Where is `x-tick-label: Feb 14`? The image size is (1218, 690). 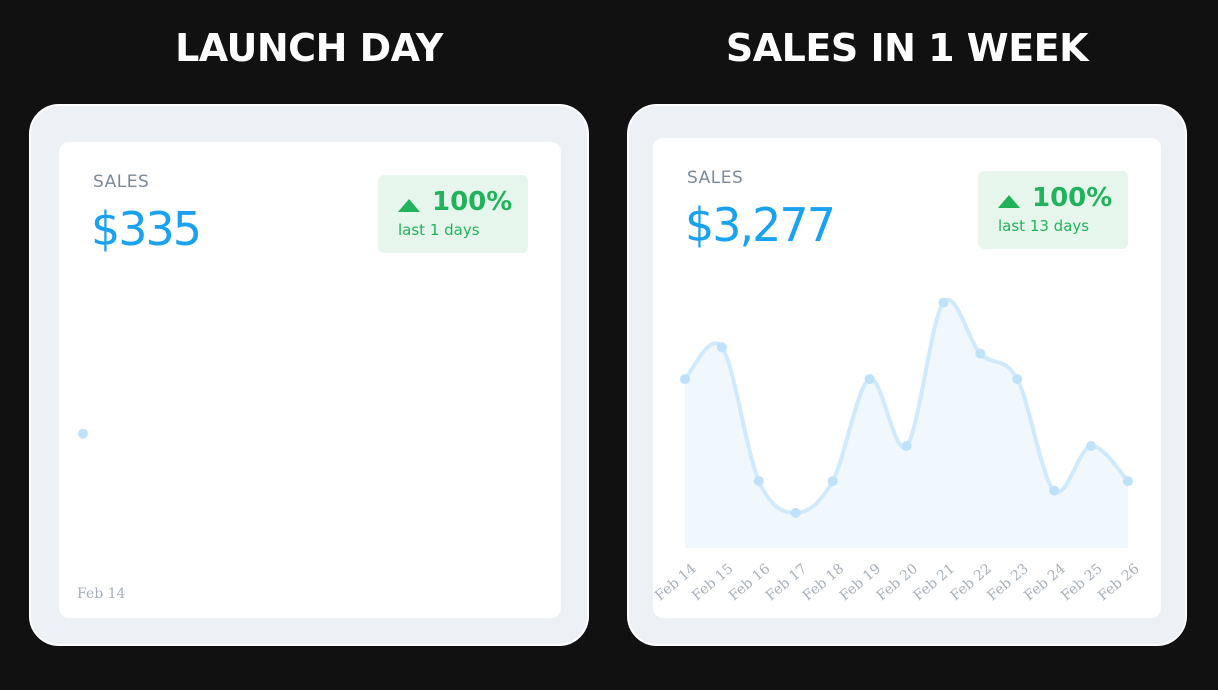
x-tick-label: Feb 14 is located at coordinates (101, 594).